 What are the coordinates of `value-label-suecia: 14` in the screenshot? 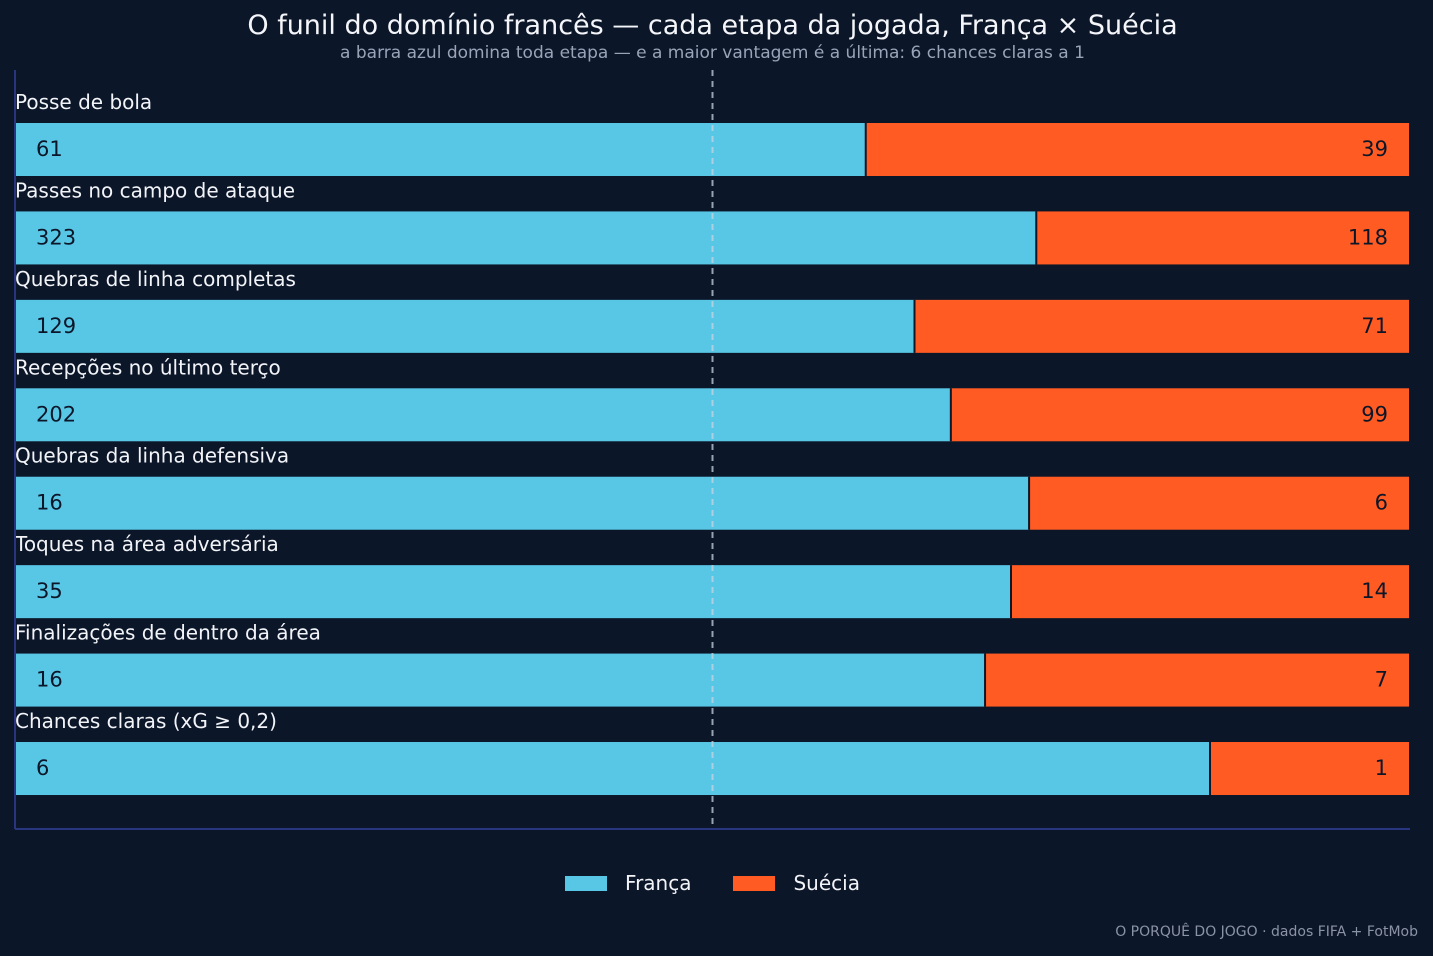 It's located at (1374, 591).